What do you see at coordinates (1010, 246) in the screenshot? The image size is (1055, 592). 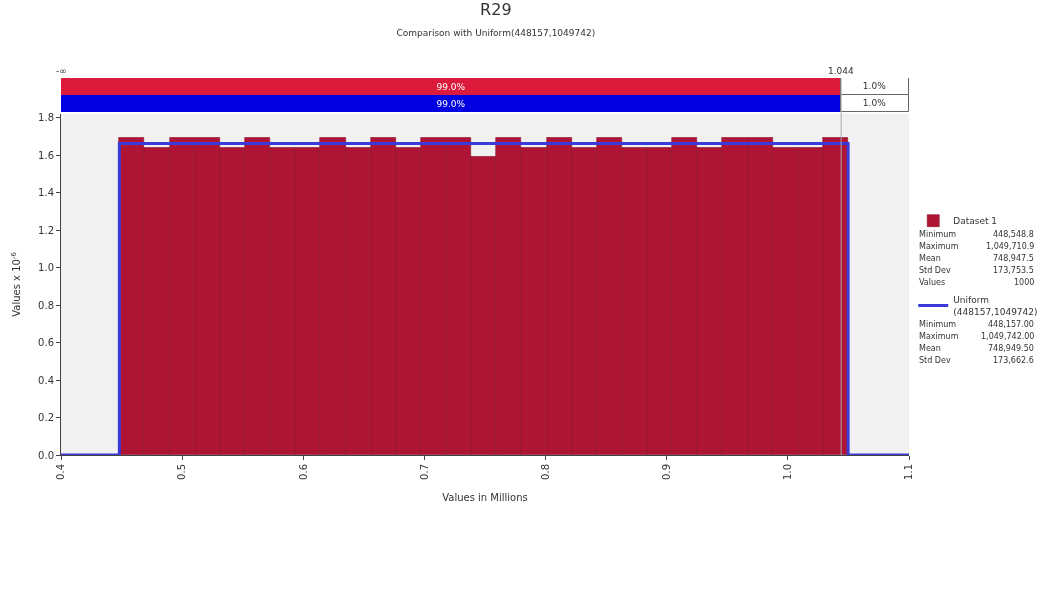 I see `text: 1,049,710.9` at bounding box center [1010, 246].